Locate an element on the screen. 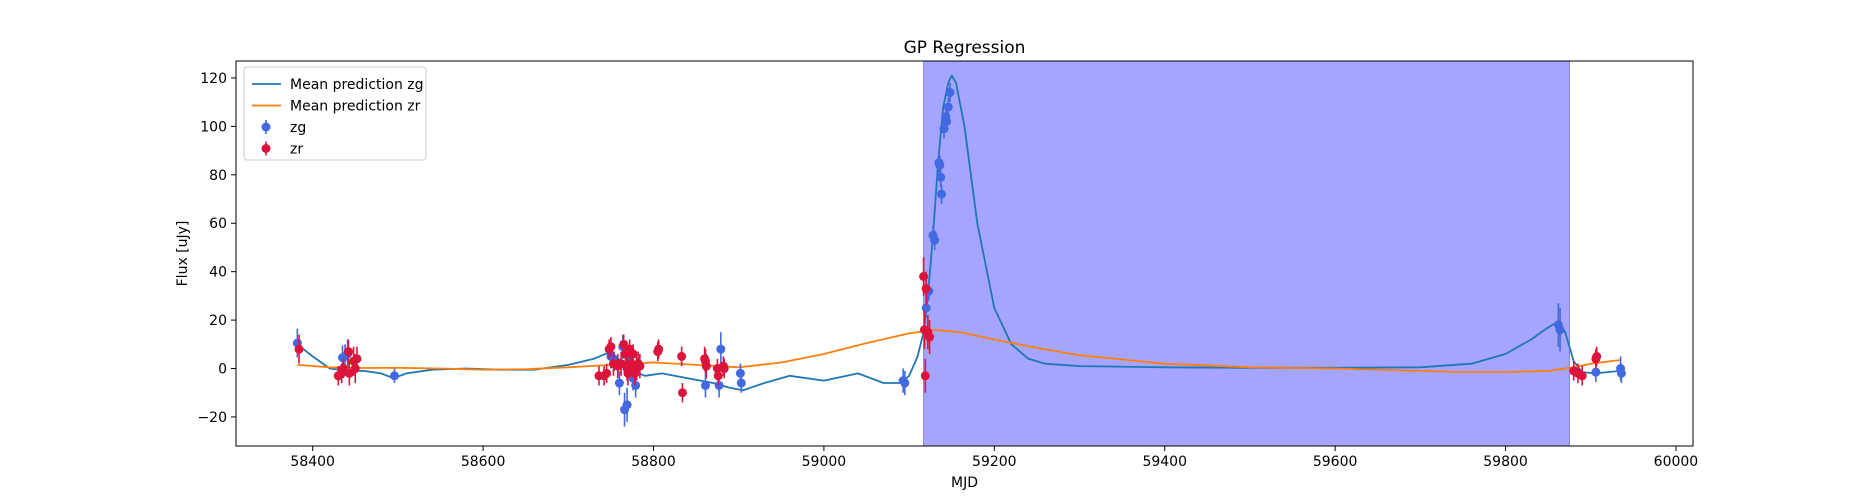  x-tick-label: 59200 is located at coordinates (994, 462).